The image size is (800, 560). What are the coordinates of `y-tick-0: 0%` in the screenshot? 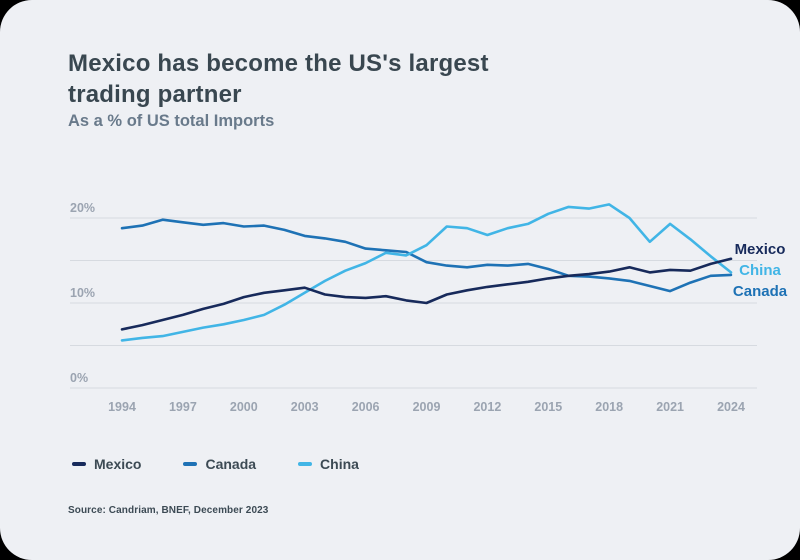 It's located at (79, 378).